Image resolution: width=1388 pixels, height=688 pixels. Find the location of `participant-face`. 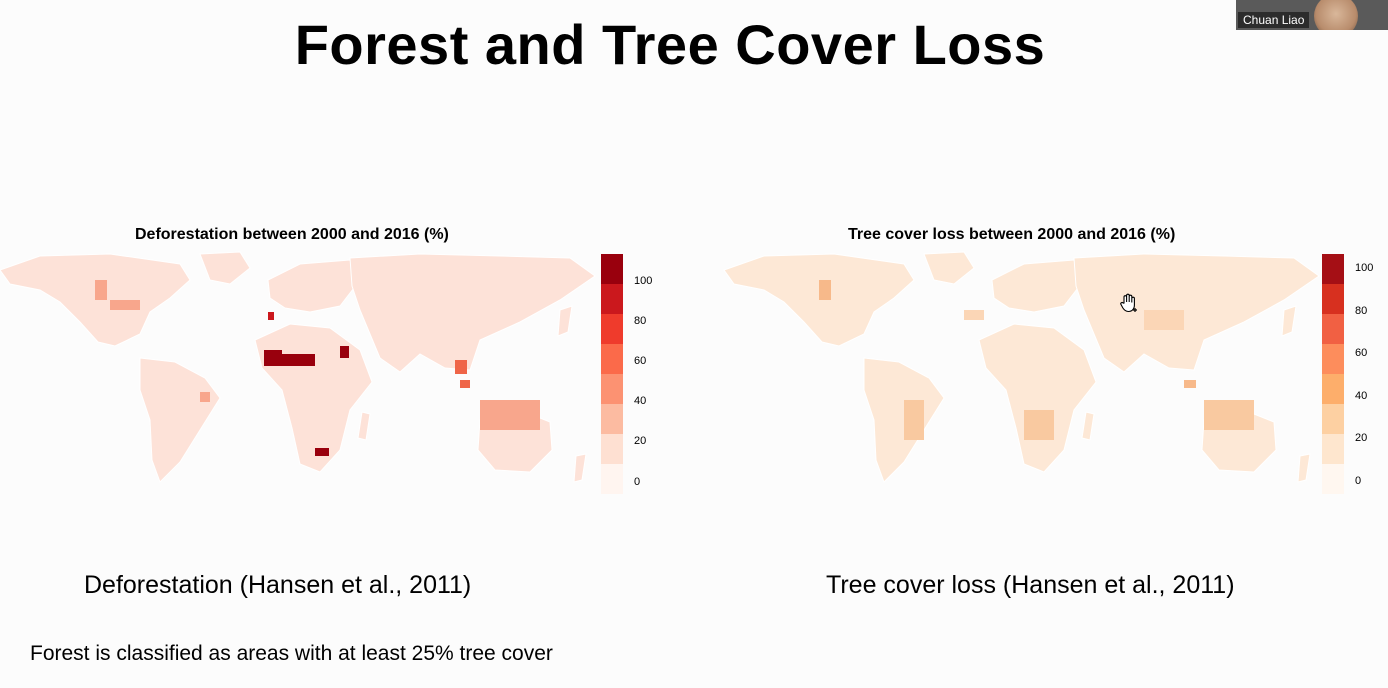

participant-face is located at coordinates (1336, 15).